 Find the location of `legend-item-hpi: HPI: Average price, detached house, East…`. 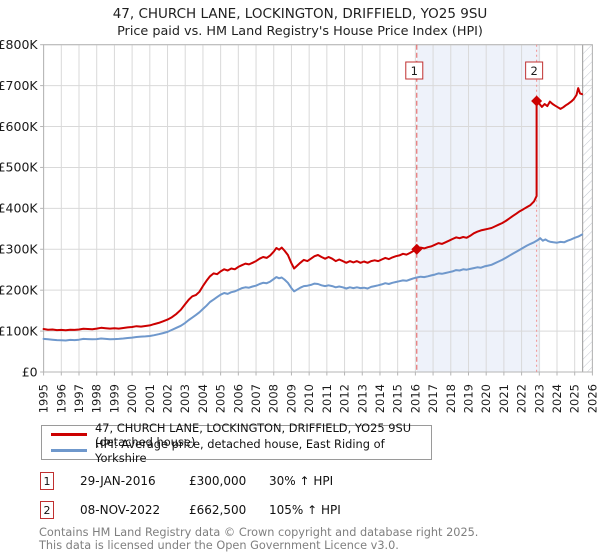

legend-item-hpi: HPI: Average price, detached house, East… is located at coordinates (236, 451).